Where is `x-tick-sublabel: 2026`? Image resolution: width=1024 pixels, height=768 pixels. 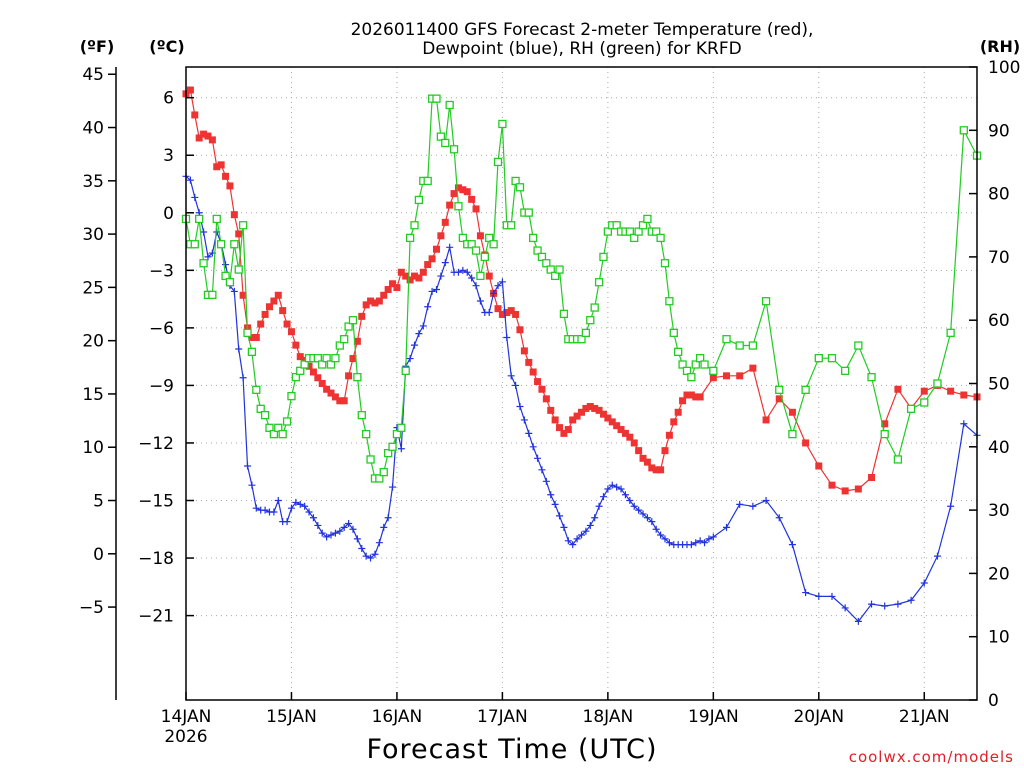
x-tick-sublabel: 2026 is located at coordinates (185, 737).